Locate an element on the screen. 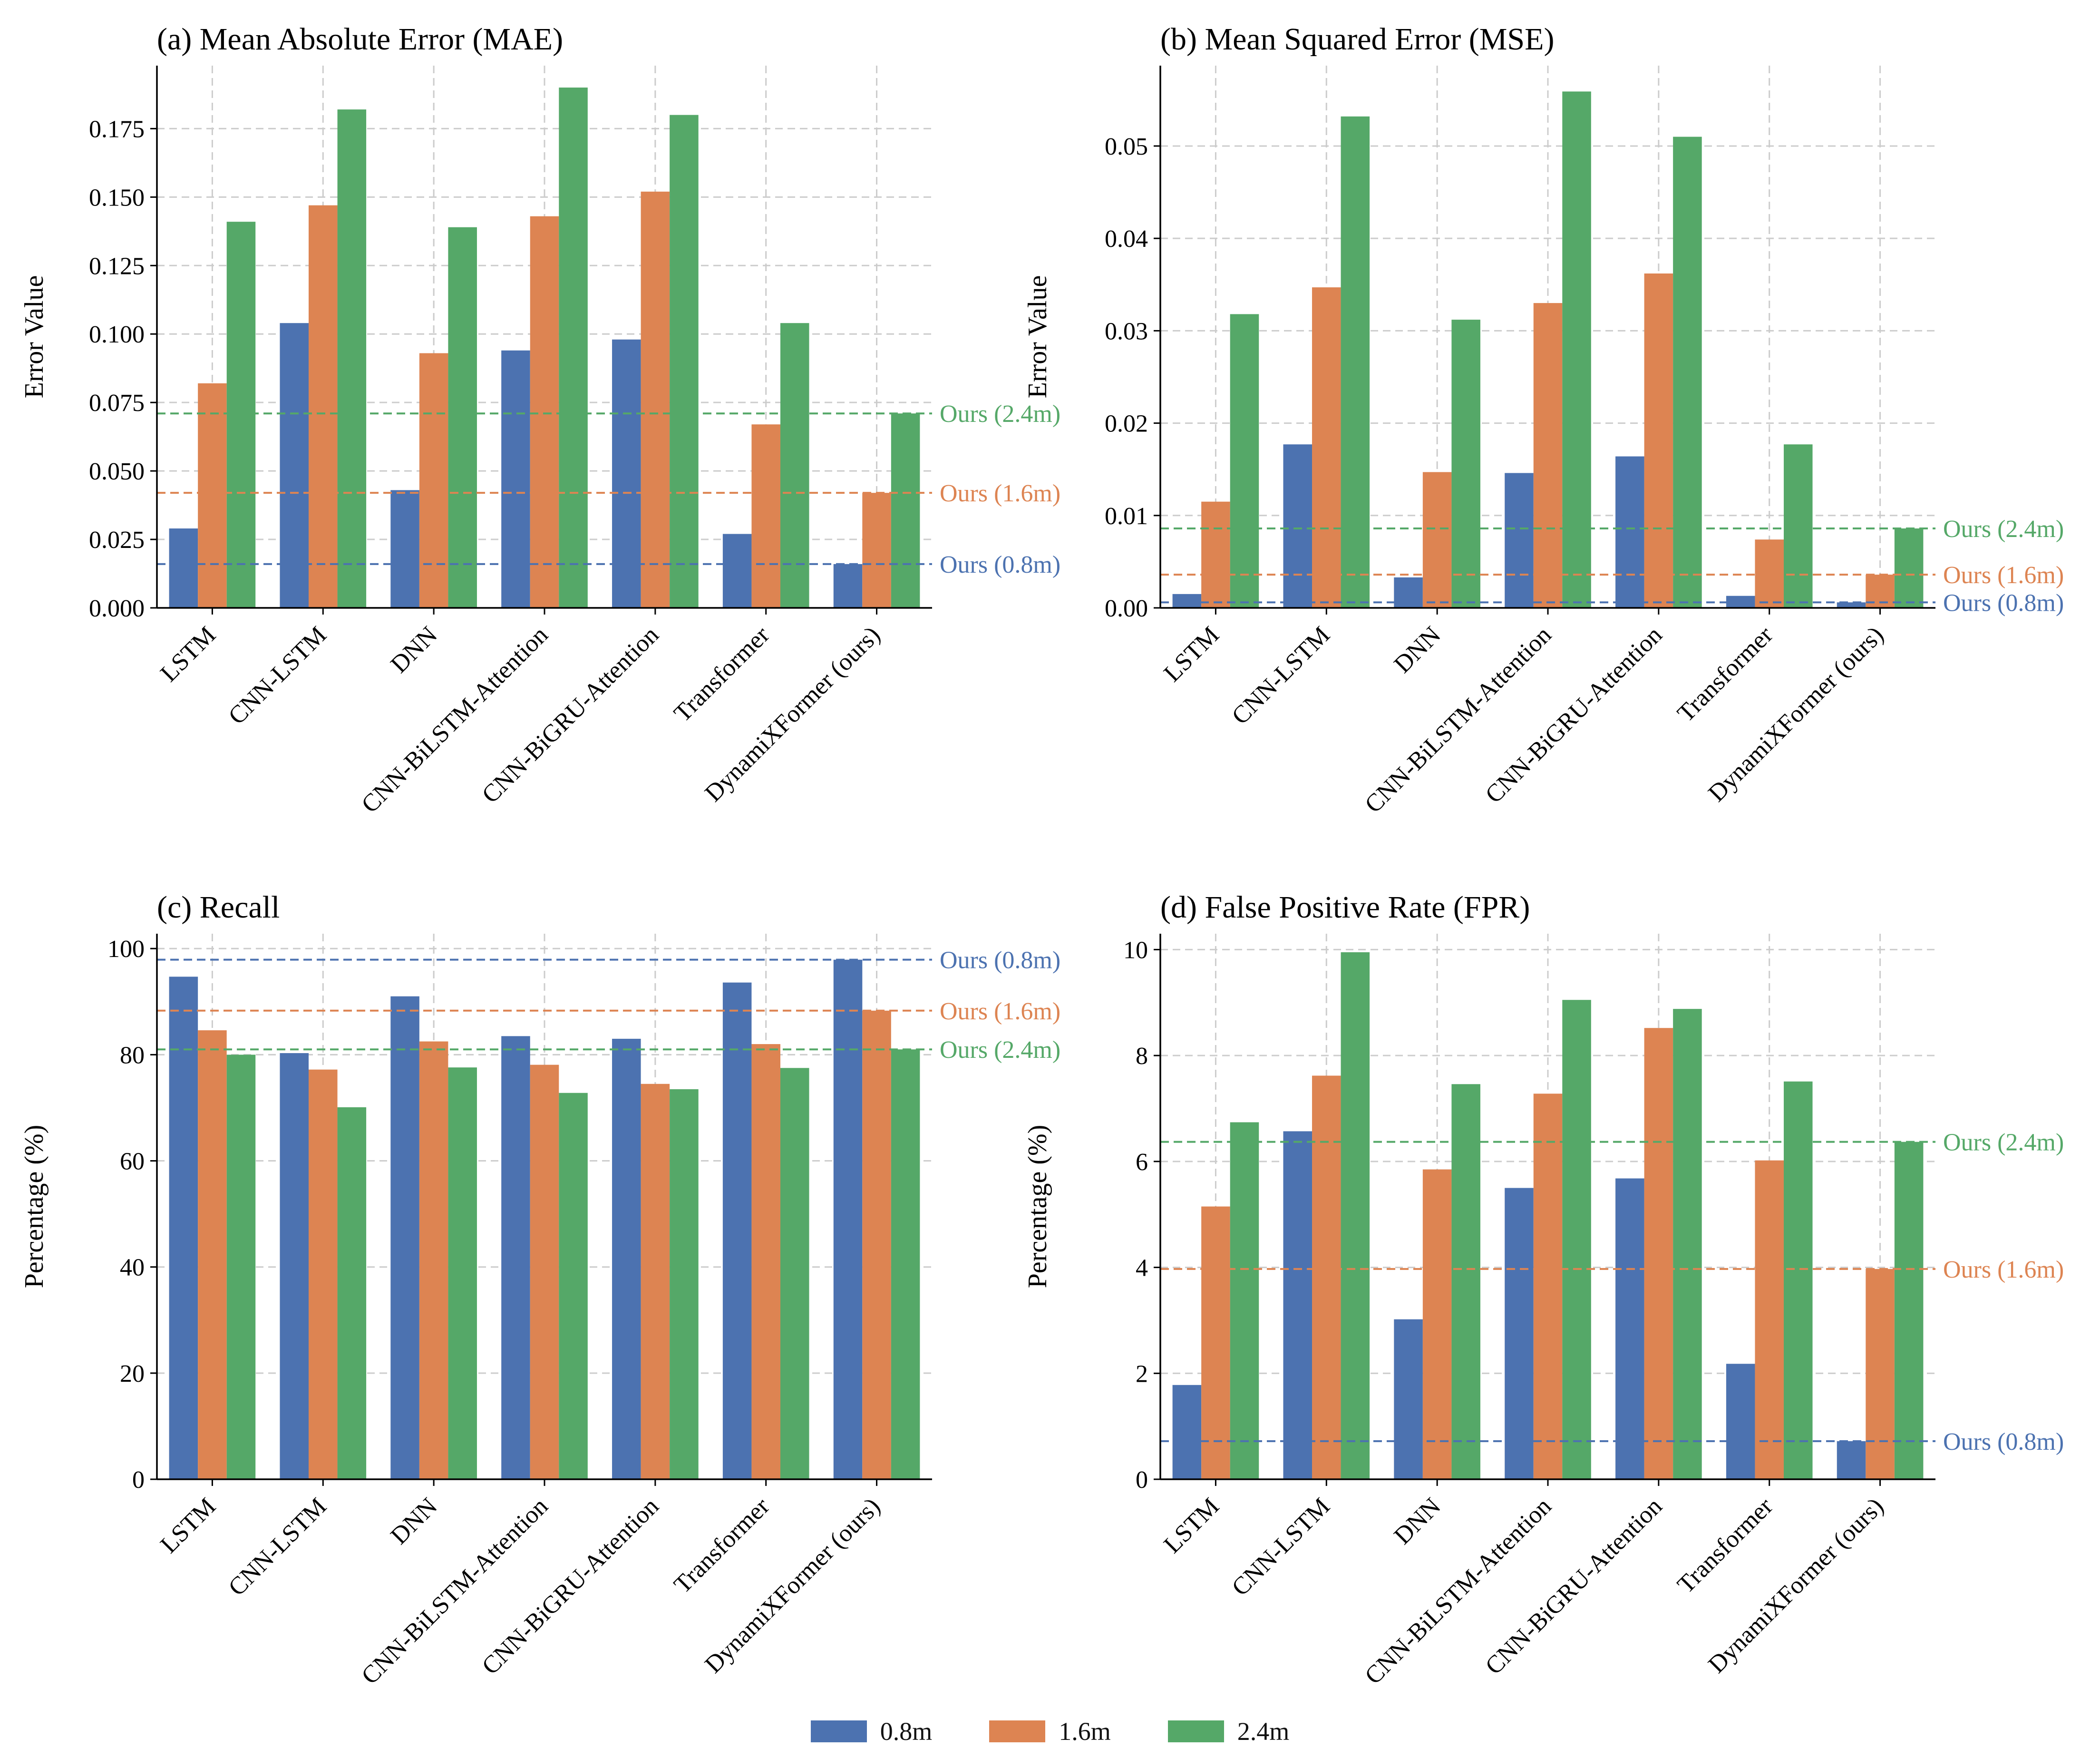 The width and height of the screenshot is (2100, 1758). legend-item-0: 0.8m is located at coordinates (871, 1732).